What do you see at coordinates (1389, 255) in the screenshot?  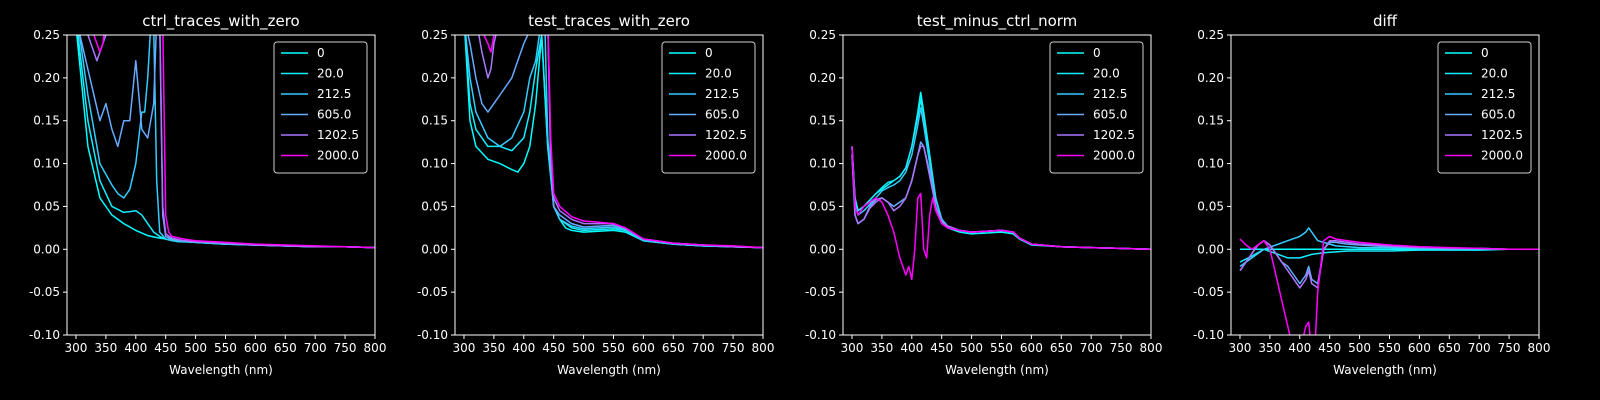 I see `series-line-20.0` at bounding box center [1389, 255].